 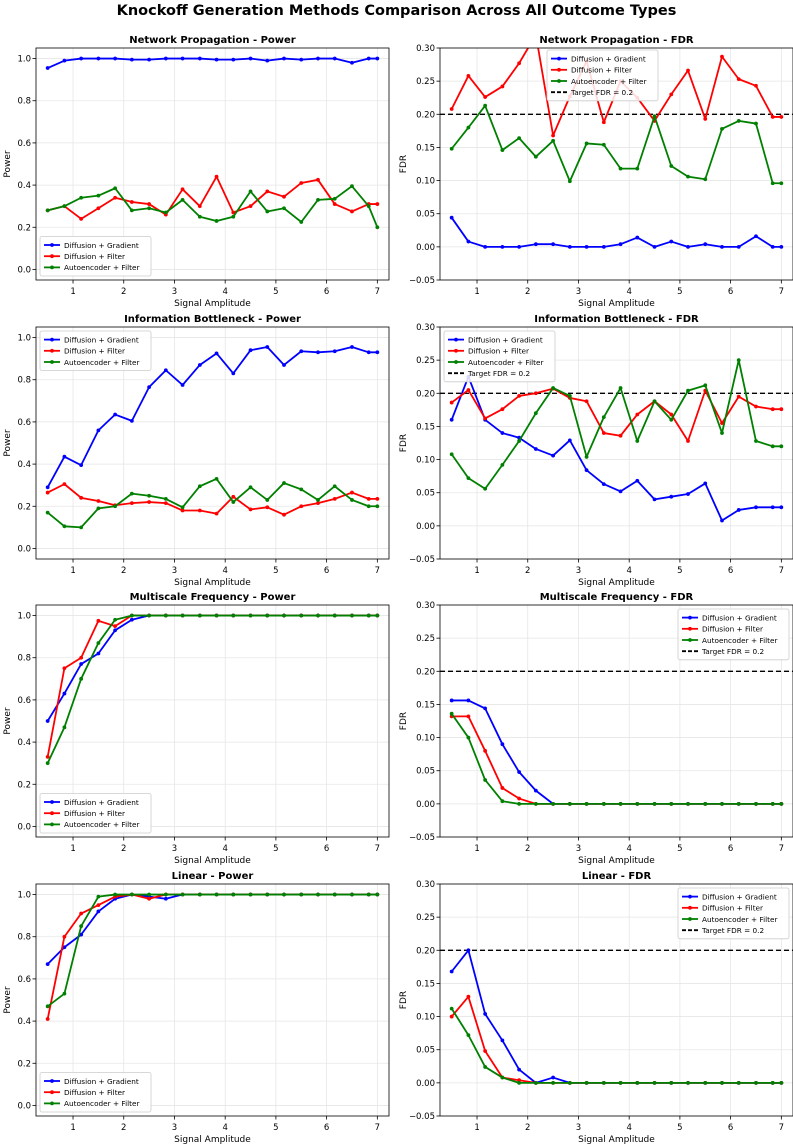 I want to click on y-tick-label: 0.30, so click(x=425, y=328).